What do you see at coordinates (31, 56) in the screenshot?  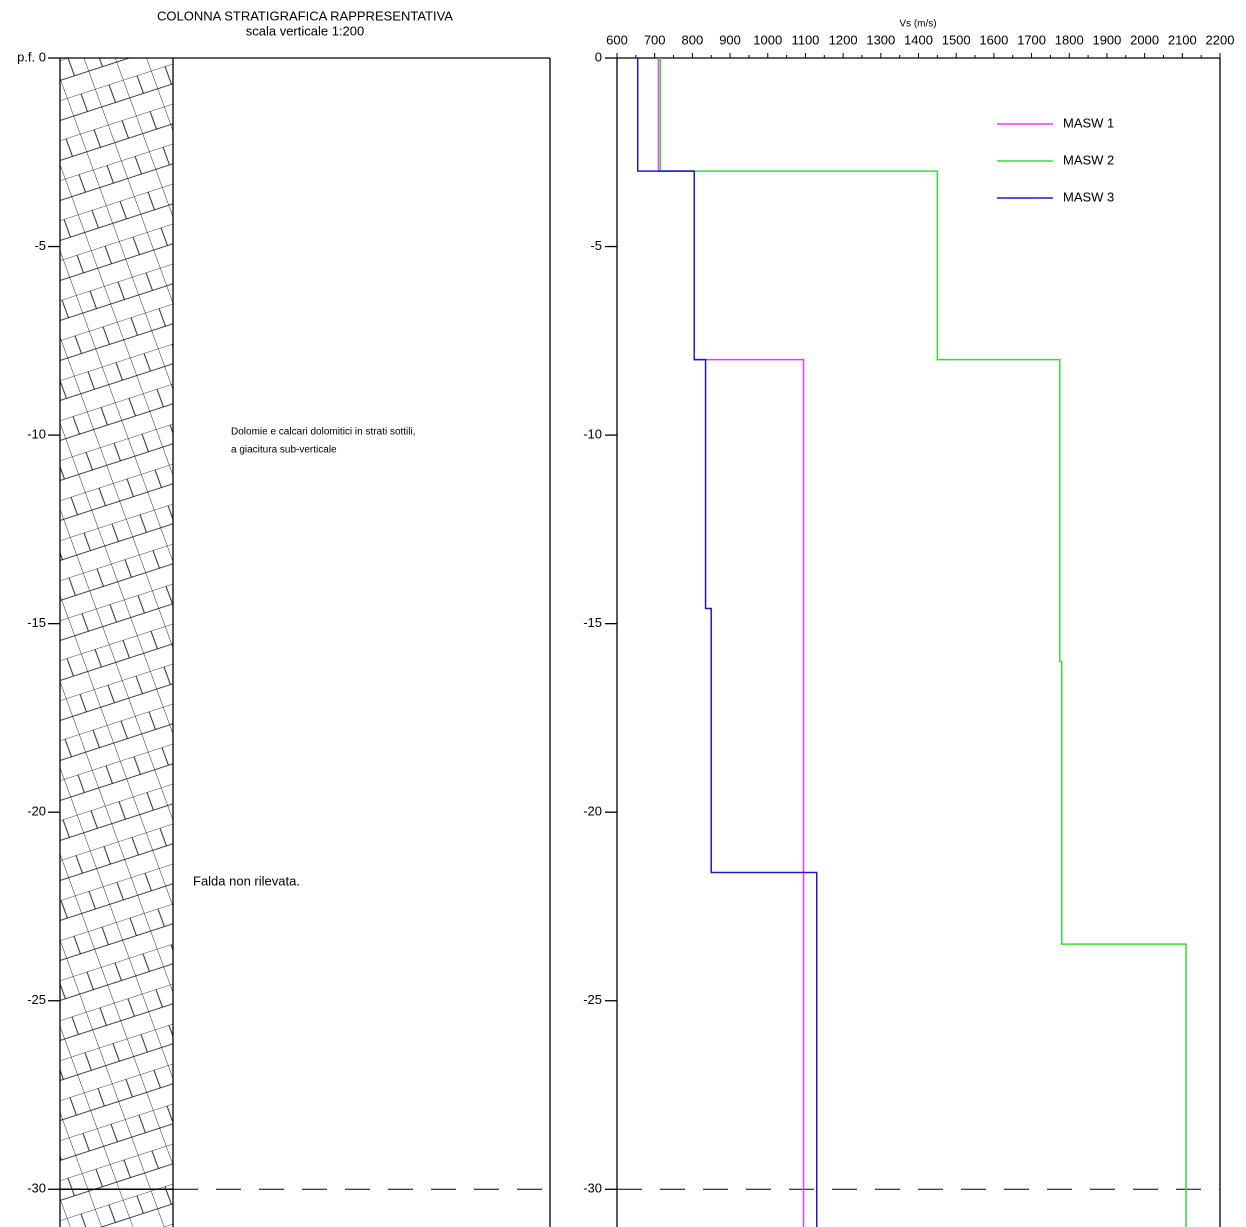 I see `y-tick-label: p.f. 0` at bounding box center [31, 56].